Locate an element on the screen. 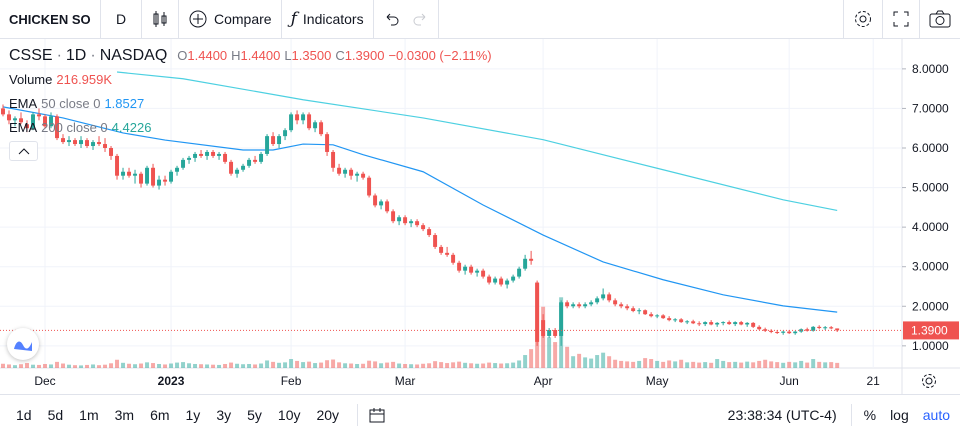  legend-ema50: EMA 50 close 0 1.8527 is located at coordinates (76, 103).